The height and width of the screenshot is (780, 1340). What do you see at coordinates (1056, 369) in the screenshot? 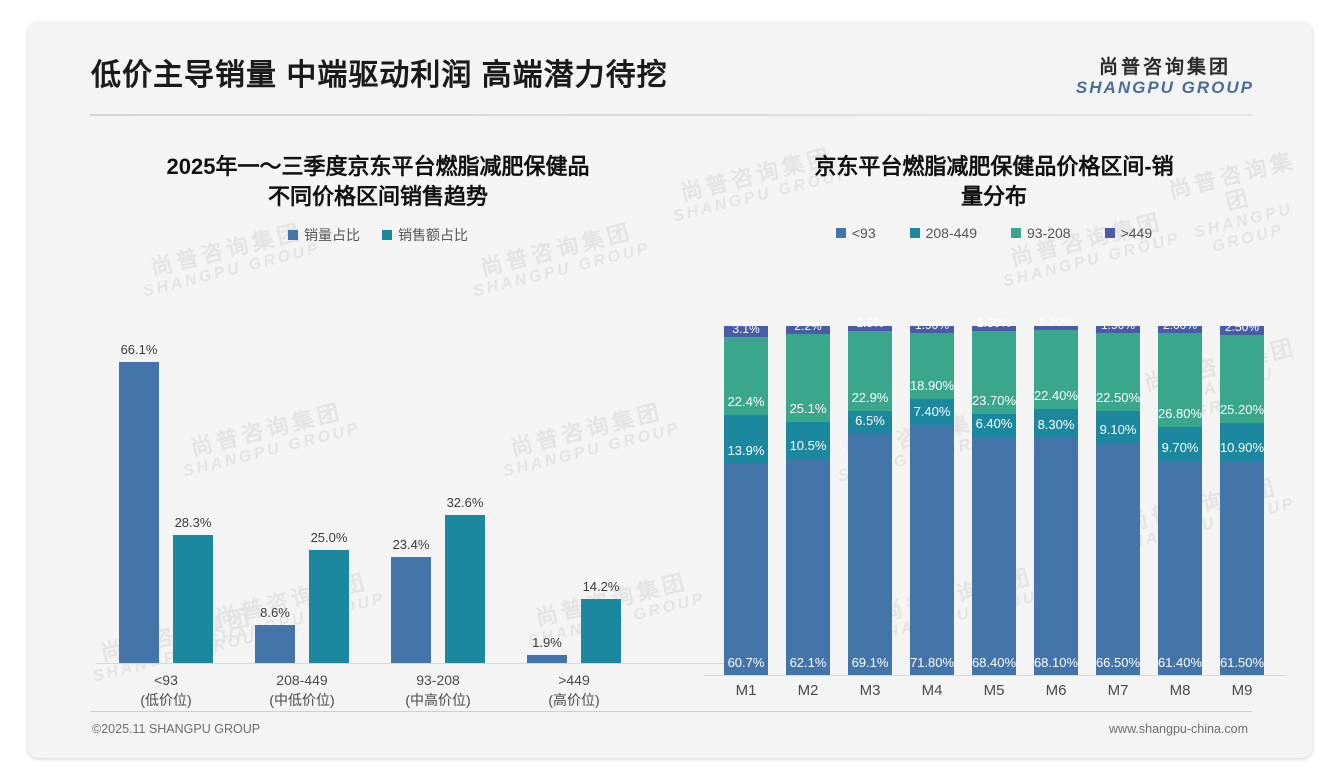
I see `stacked-bar-segment: 22.40%` at bounding box center [1056, 369].